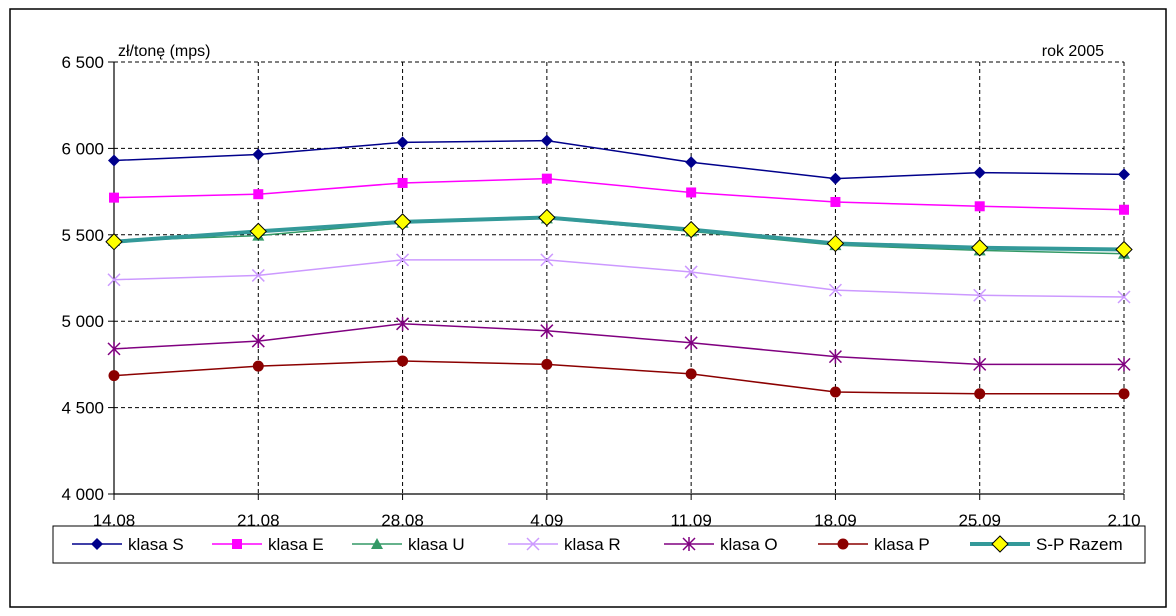  What do you see at coordinates (82, 62) in the screenshot?
I see `y-tick-label: 6 500` at bounding box center [82, 62].